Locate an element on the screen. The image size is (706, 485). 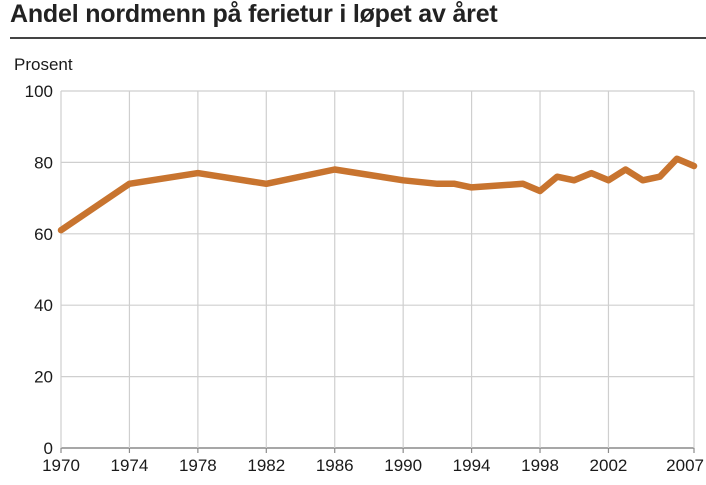
y-axis-unit-label: Prosent is located at coordinates (43, 64).